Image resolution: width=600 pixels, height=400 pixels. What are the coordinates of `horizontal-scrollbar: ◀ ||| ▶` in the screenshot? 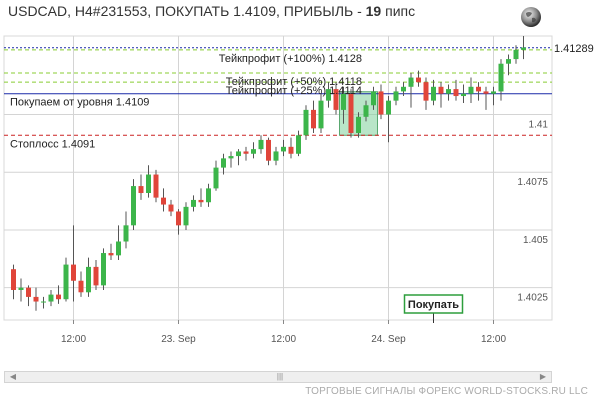 It's located at (278, 377).